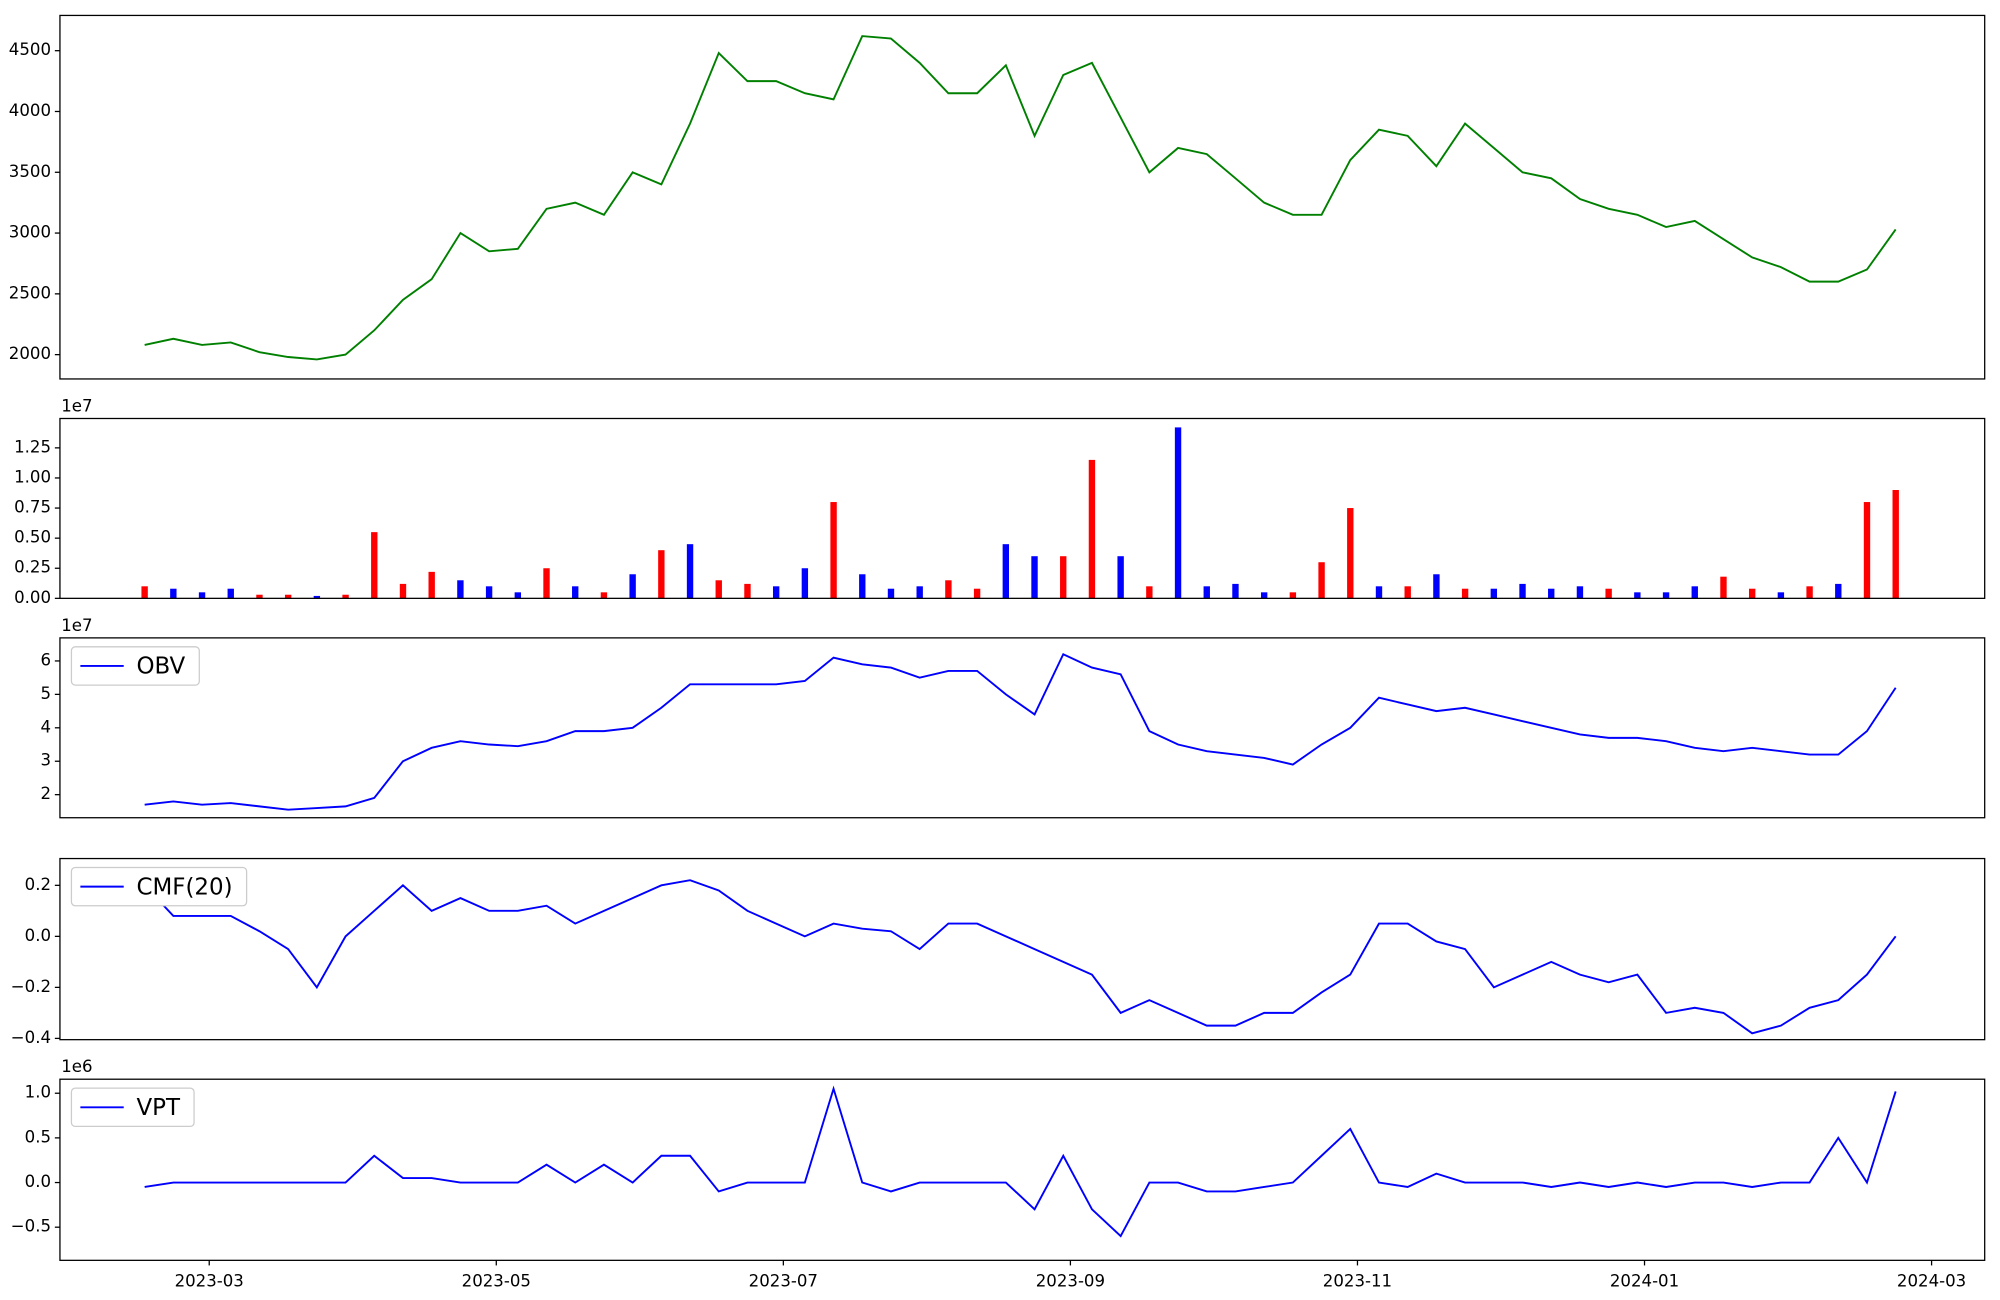 This screenshot has width=2000, height=1300. I want to click on y-tick-label: 0.5, so click(38, 1136).